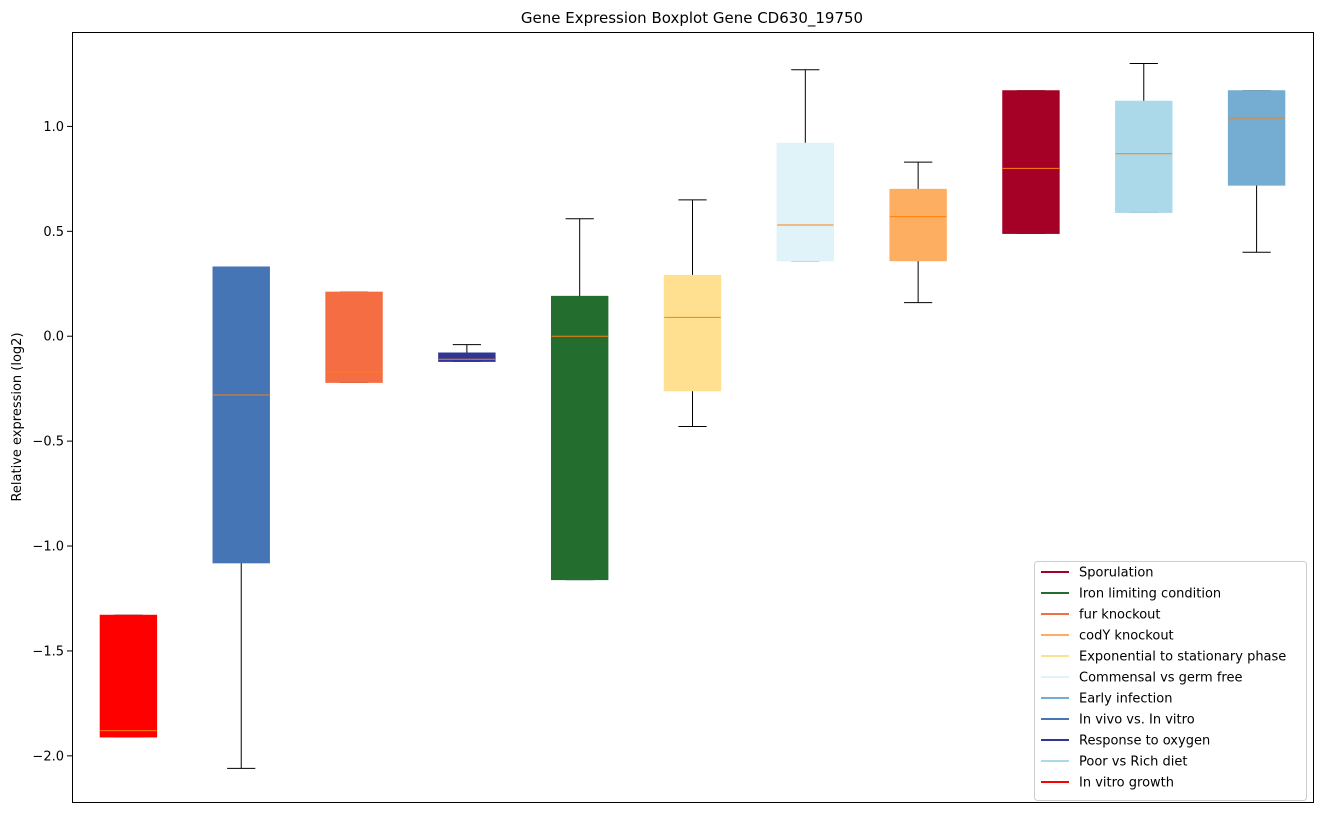  What do you see at coordinates (48, 442) in the screenshot?
I see `y-tick-label: −0.5` at bounding box center [48, 442].